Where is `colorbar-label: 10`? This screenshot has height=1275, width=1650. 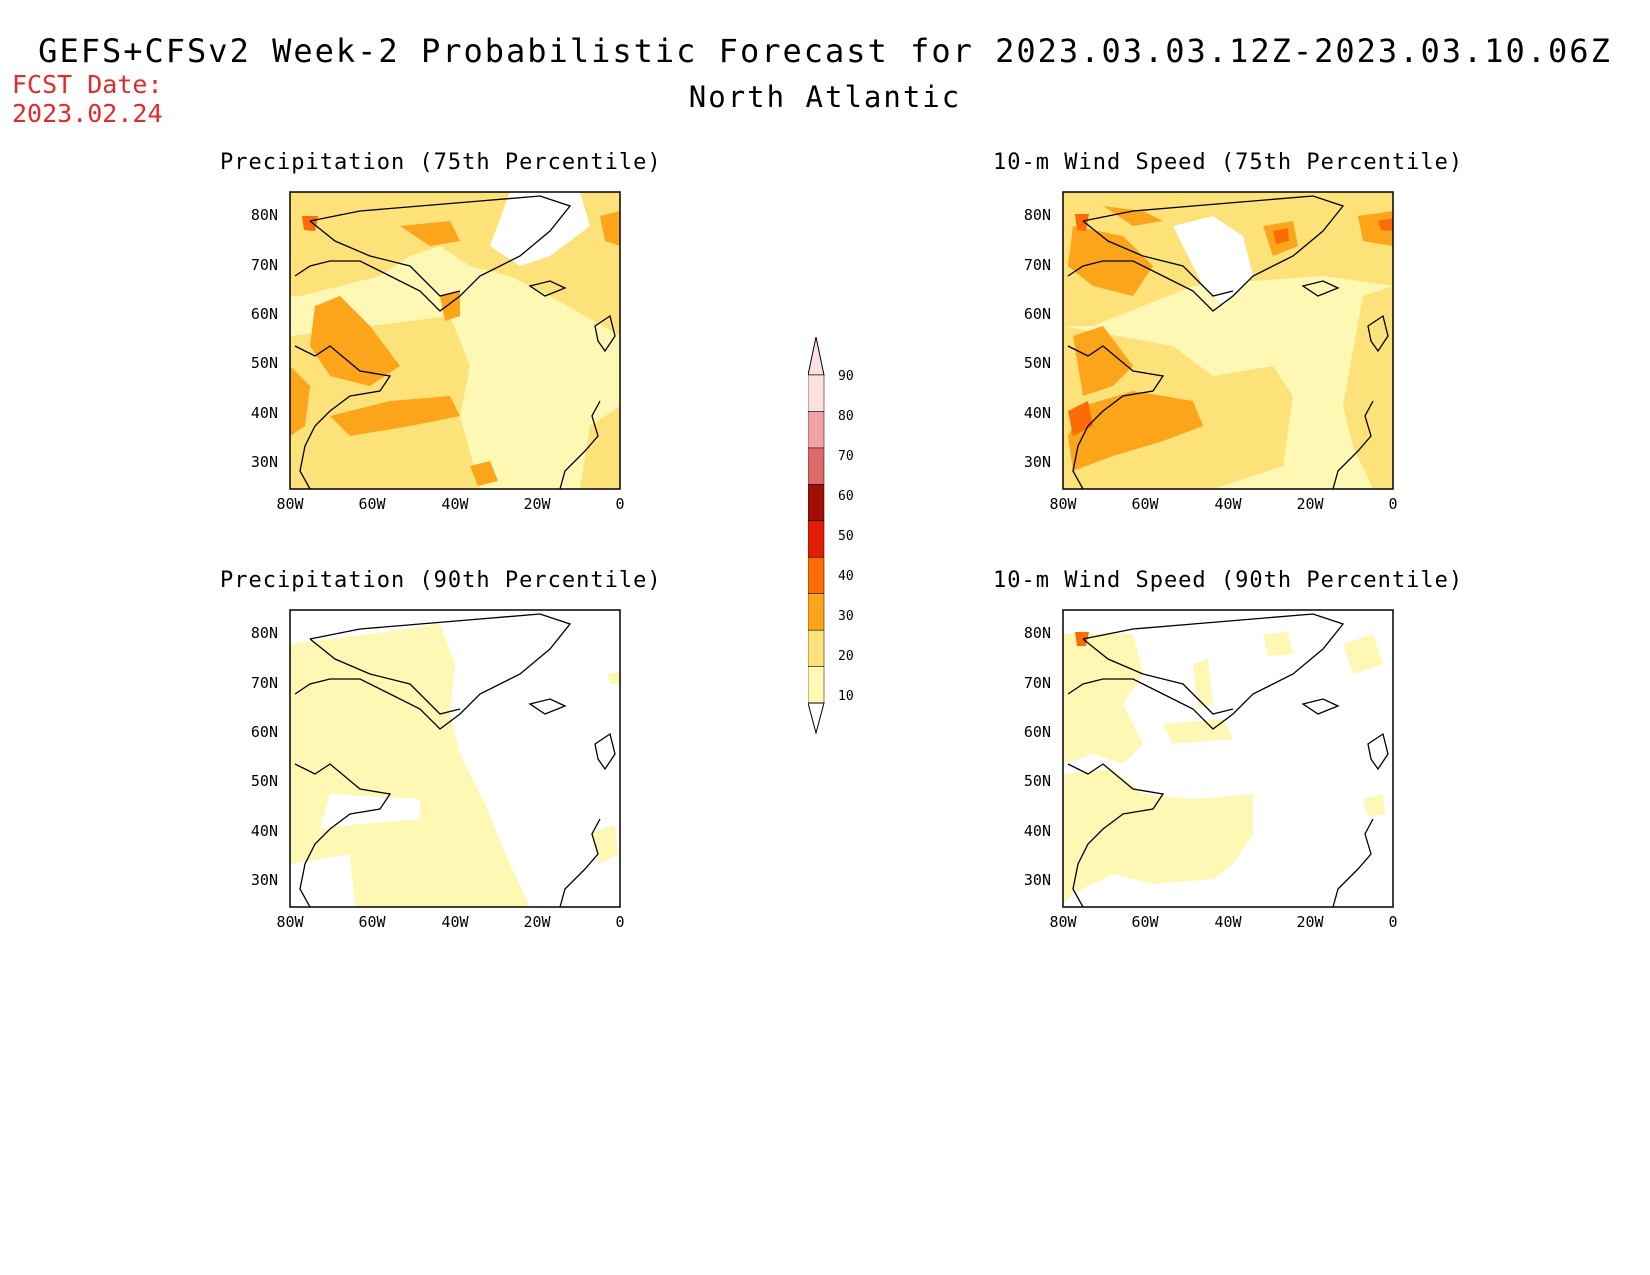
colorbar-label: 10 is located at coordinates (846, 696).